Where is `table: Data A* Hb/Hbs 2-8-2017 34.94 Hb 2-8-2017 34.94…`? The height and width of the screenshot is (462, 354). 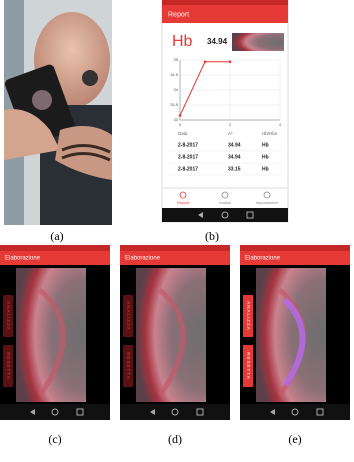
table: Data A* Hb/Hbs 2-8-2017 34.94 Hb 2-8-2017 34.94… is located at coordinates (226, 153).